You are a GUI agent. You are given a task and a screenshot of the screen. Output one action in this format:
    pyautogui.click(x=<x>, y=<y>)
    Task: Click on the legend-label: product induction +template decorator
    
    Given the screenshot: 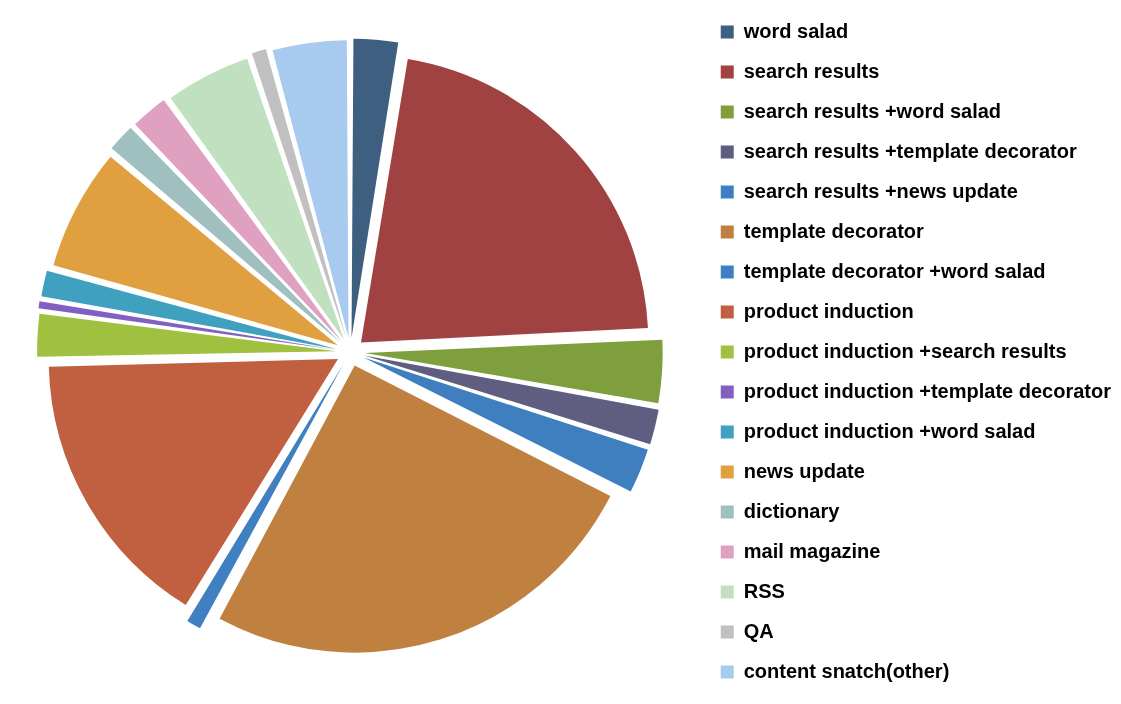 What is the action you would take?
    pyautogui.click(x=927, y=390)
    